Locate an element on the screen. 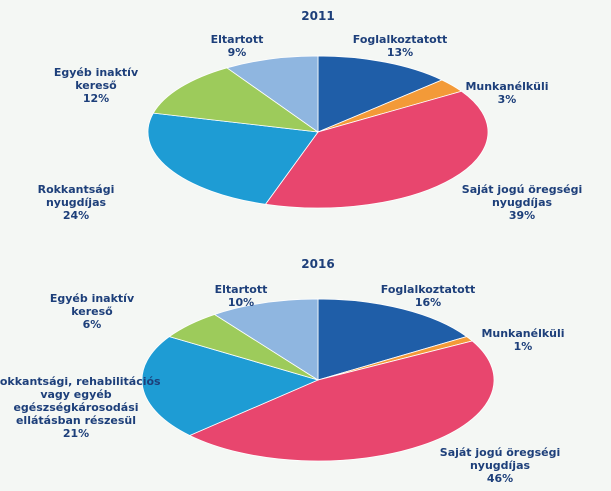 The height and width of the screenshot is (491, 611). value-label: 46% is located at coordinates (500, 478).